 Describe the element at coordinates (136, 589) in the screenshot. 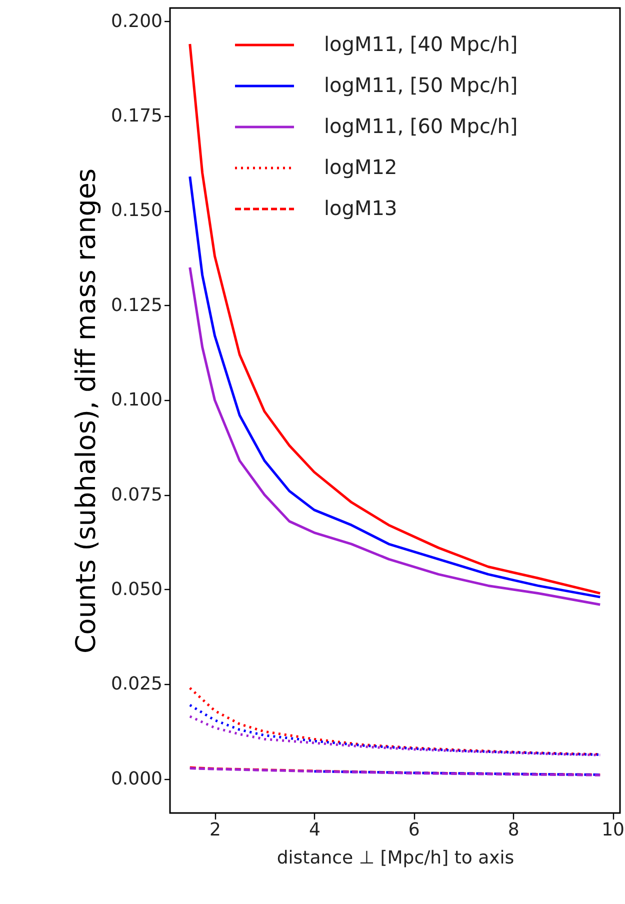

I see `y-tick-label: 0.050` at that location.